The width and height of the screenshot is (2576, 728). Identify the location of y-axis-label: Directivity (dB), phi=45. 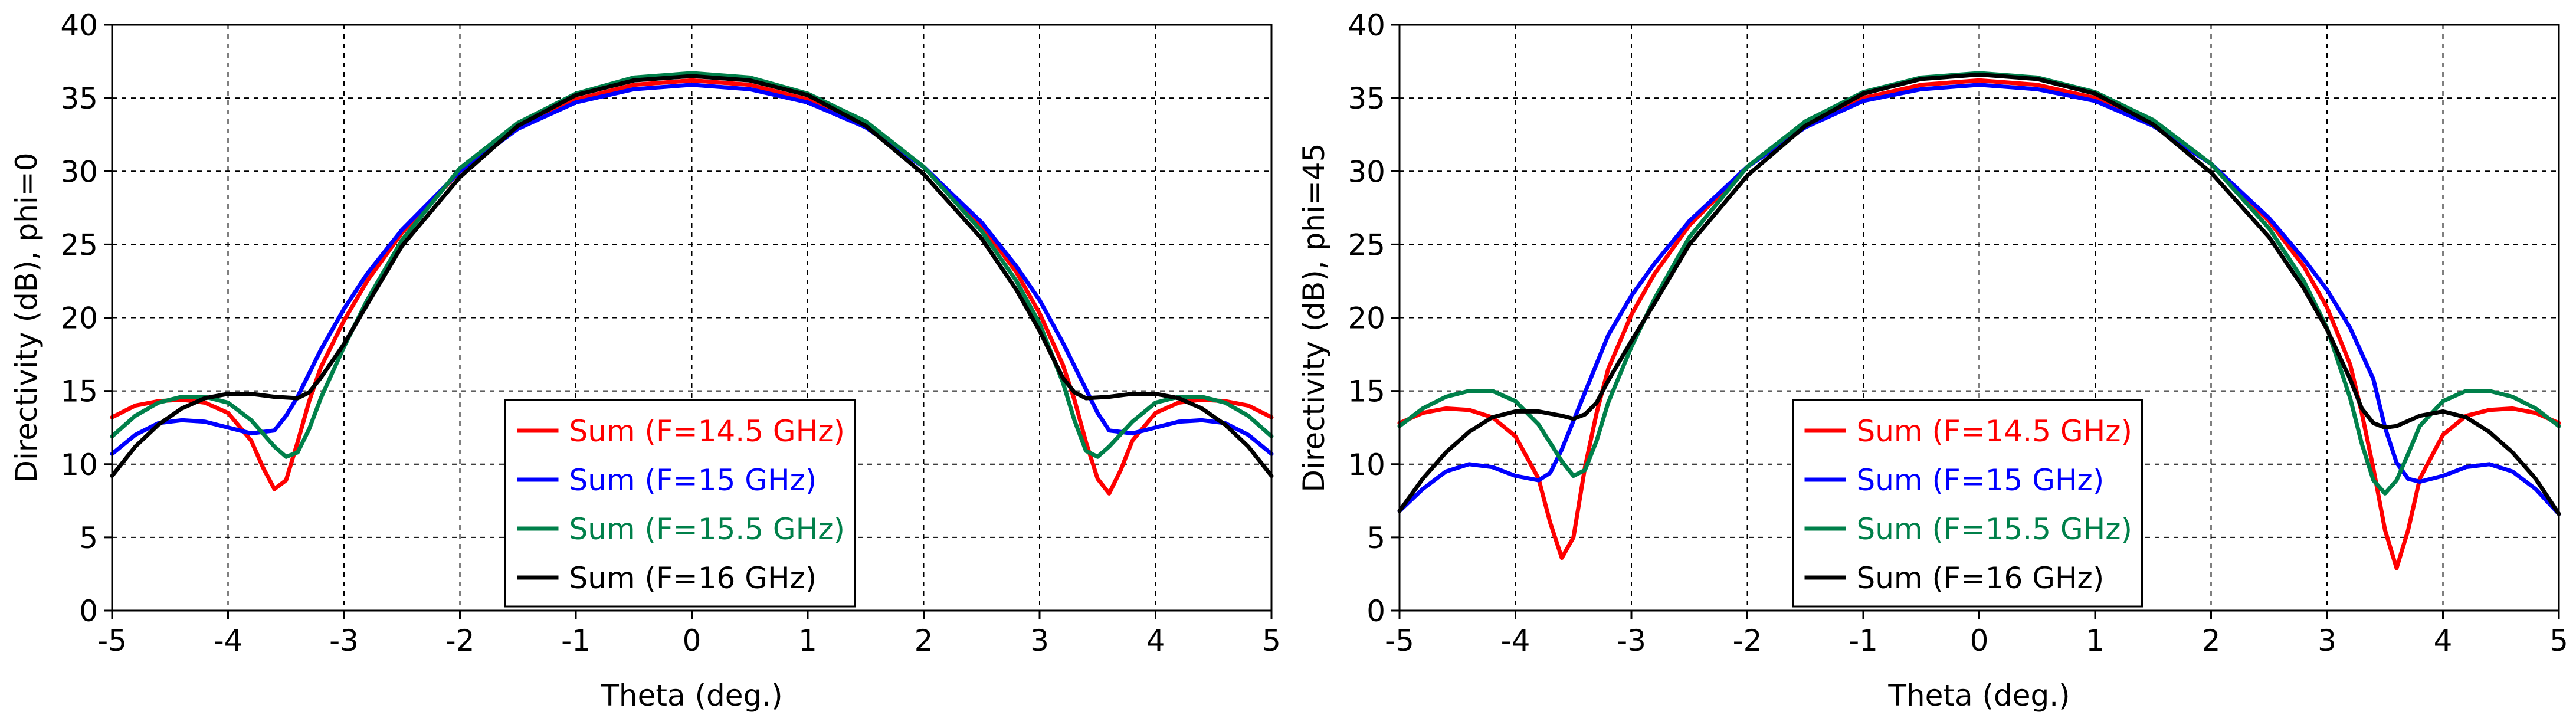
(1314, 318).